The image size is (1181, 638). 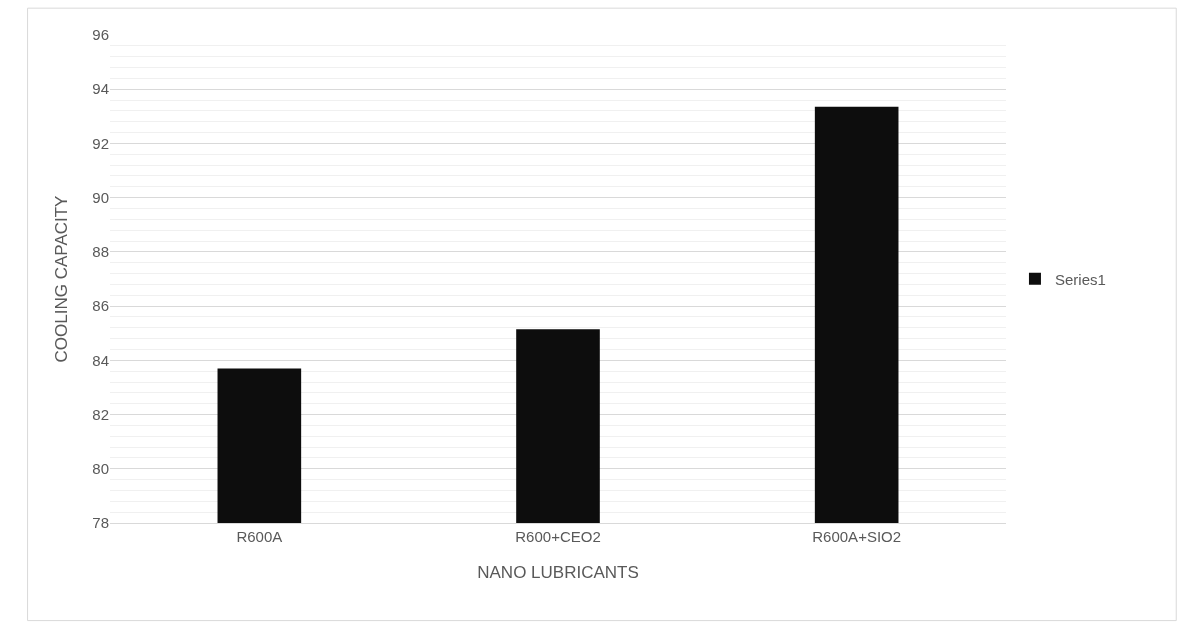 I want to click on y-axis-title: COOLING CAPACITY, so click(x=61, y=279).